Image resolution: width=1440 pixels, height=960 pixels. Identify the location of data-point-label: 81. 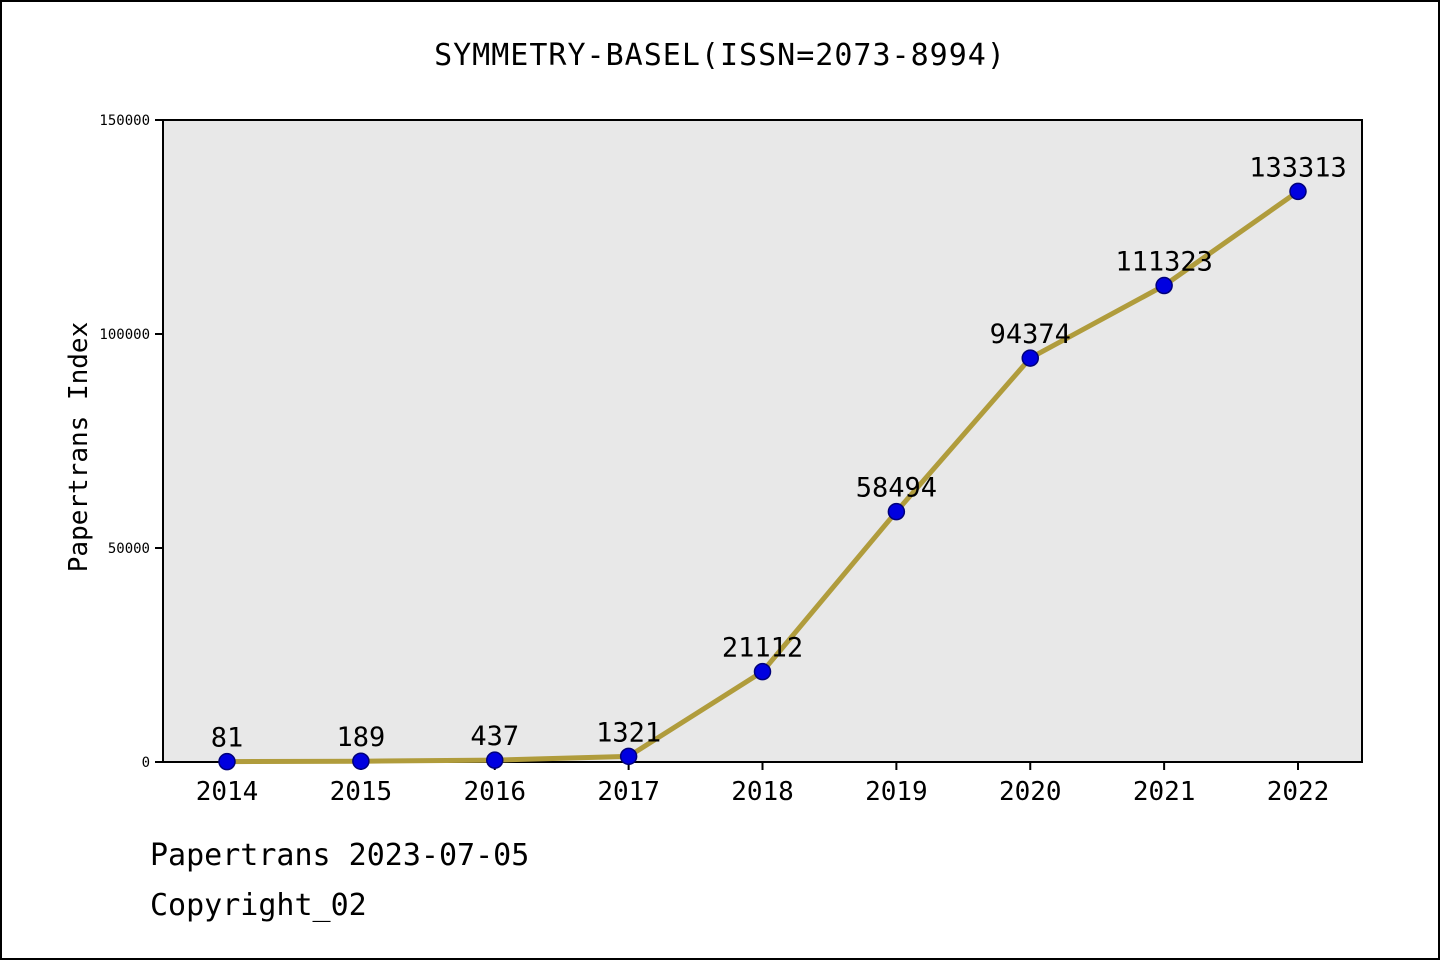
(227, 738).